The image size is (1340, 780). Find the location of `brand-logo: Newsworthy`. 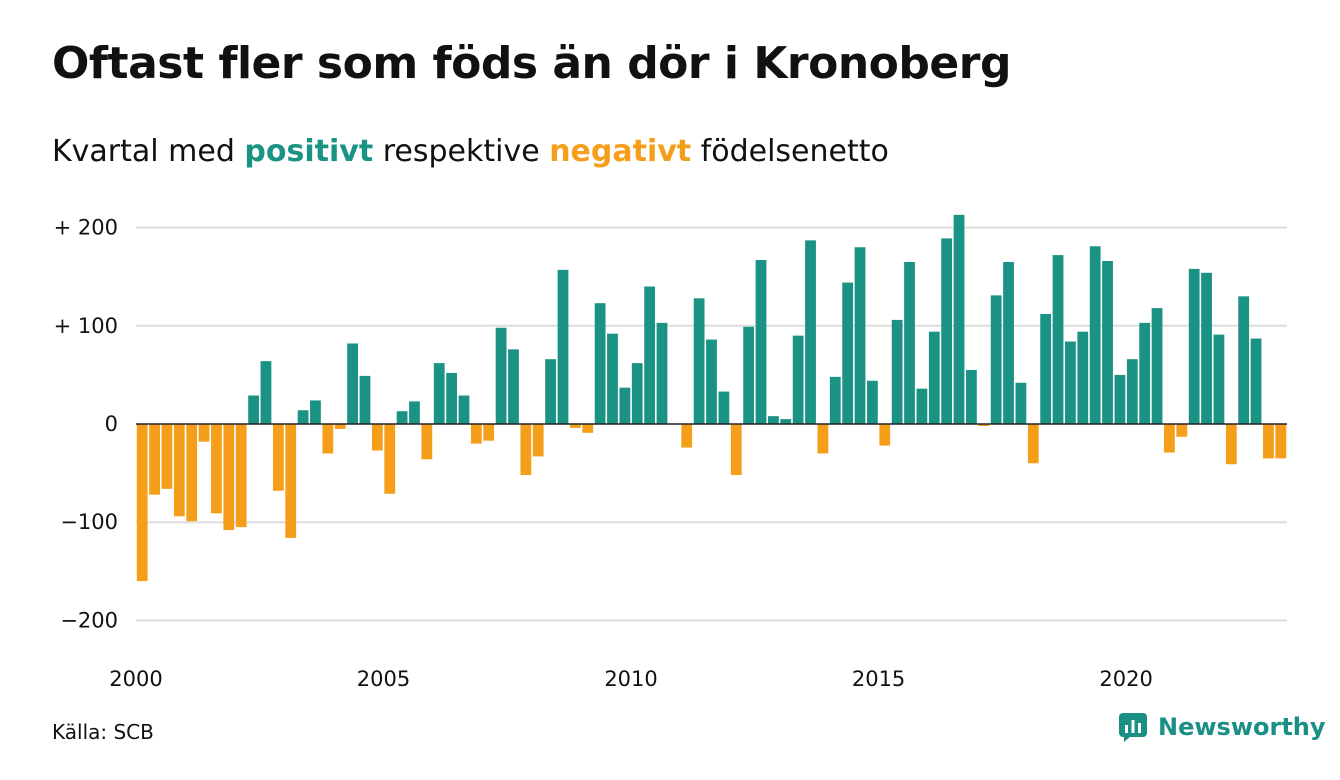

brand-logo: Newsworthy is located at coordinates (1222, 727).